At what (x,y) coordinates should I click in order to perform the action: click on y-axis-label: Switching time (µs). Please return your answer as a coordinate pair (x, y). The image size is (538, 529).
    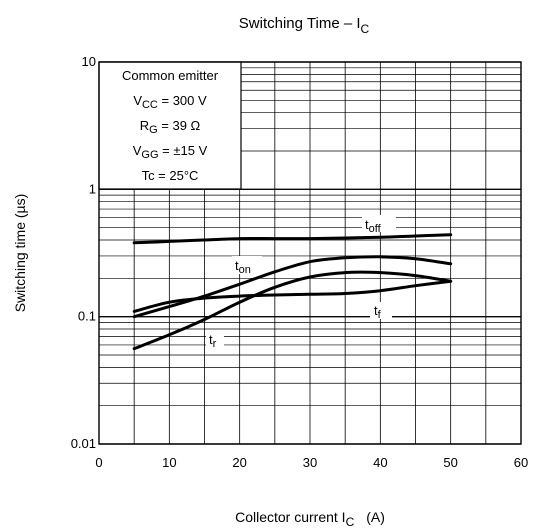
    Looking at the image, I should click on (20, 253).